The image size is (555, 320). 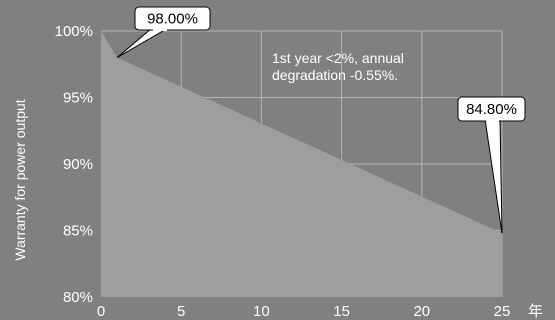 I want to click on callout-0: 98.00%, so click(x=163, y=32).